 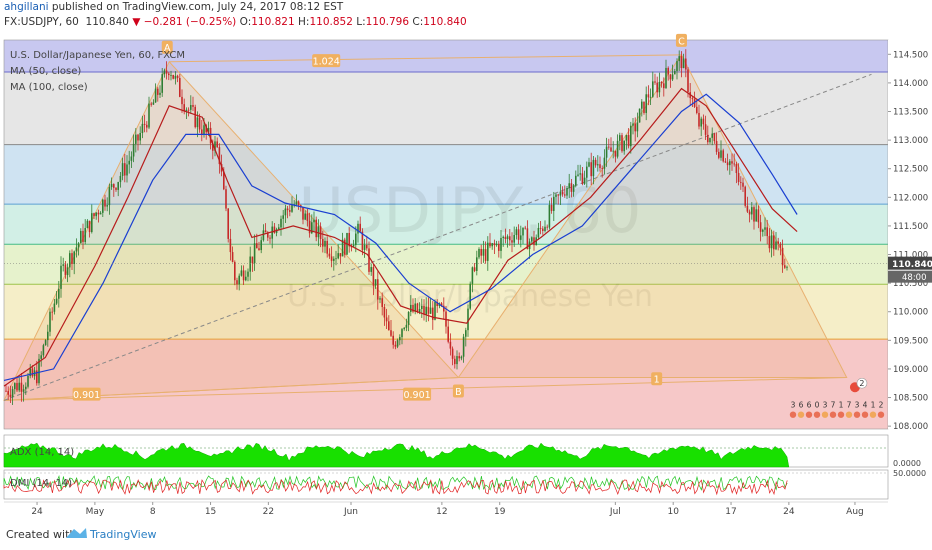 I want to click on legend-instrument: U.S. Dollar/Japanese Yen, 60, FXCM, so click(x=97, y=55).